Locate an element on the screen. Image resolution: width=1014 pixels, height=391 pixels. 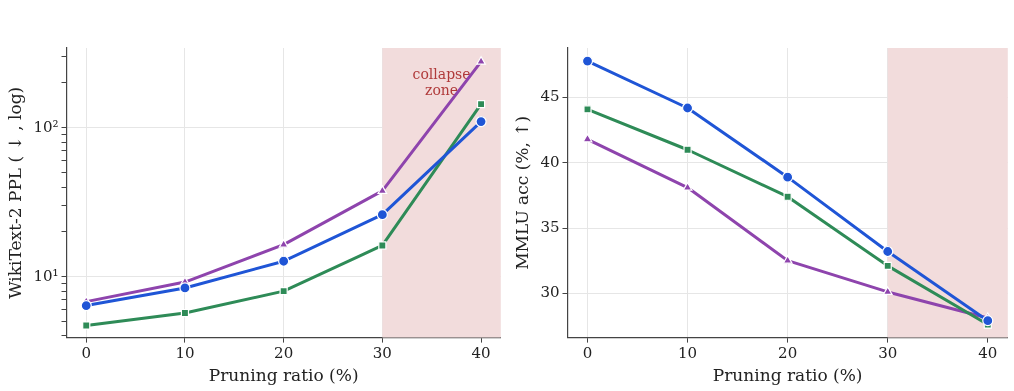
y-tick-label: 35 is located at coordinates (550, 226).